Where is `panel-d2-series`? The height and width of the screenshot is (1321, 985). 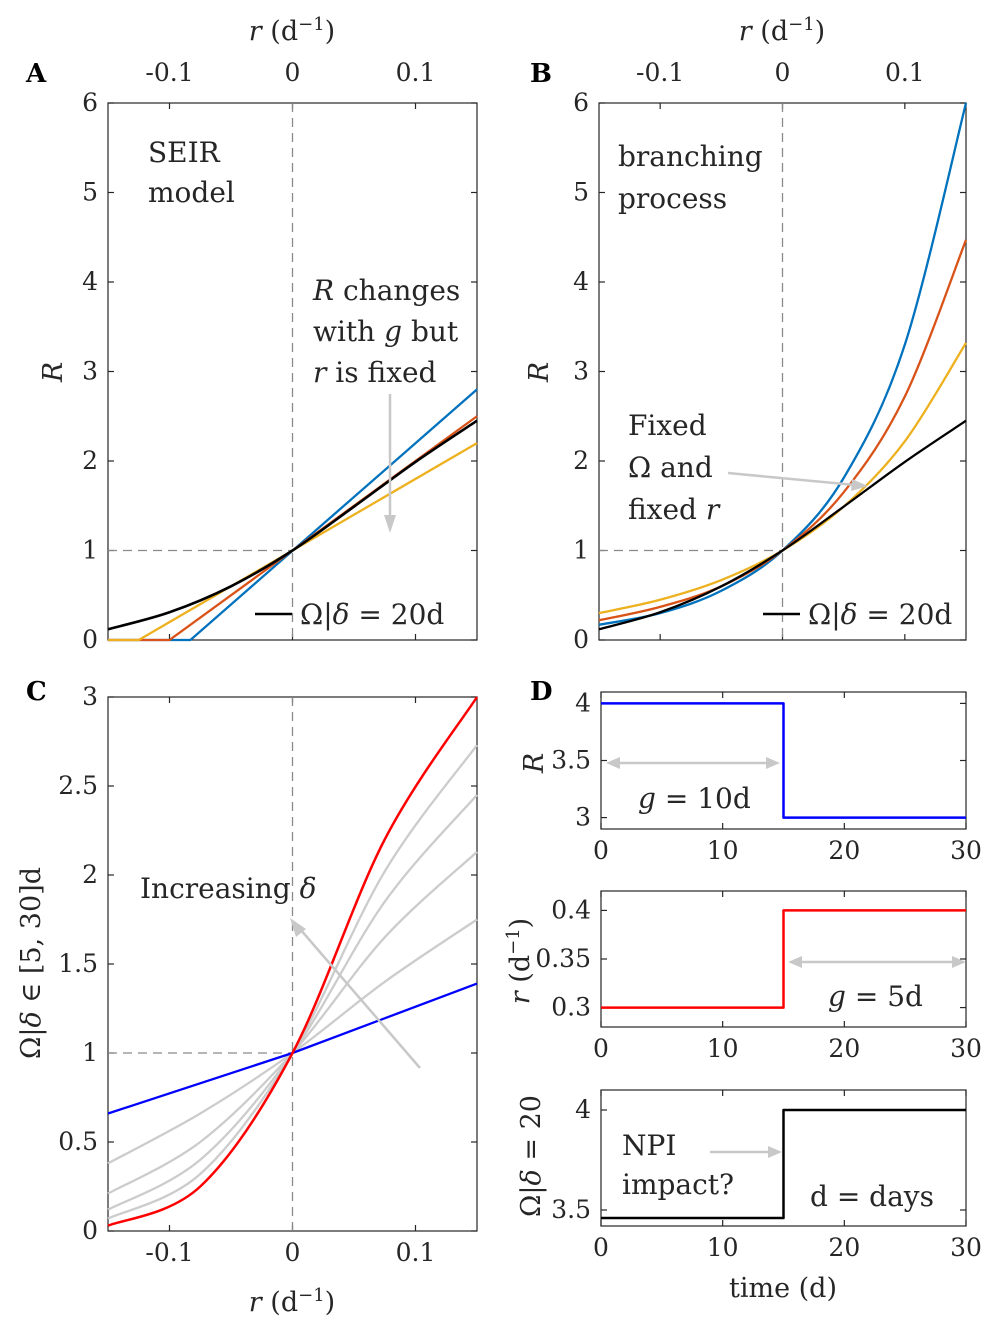
panel-d2-series is located at coordinates (783, 959).